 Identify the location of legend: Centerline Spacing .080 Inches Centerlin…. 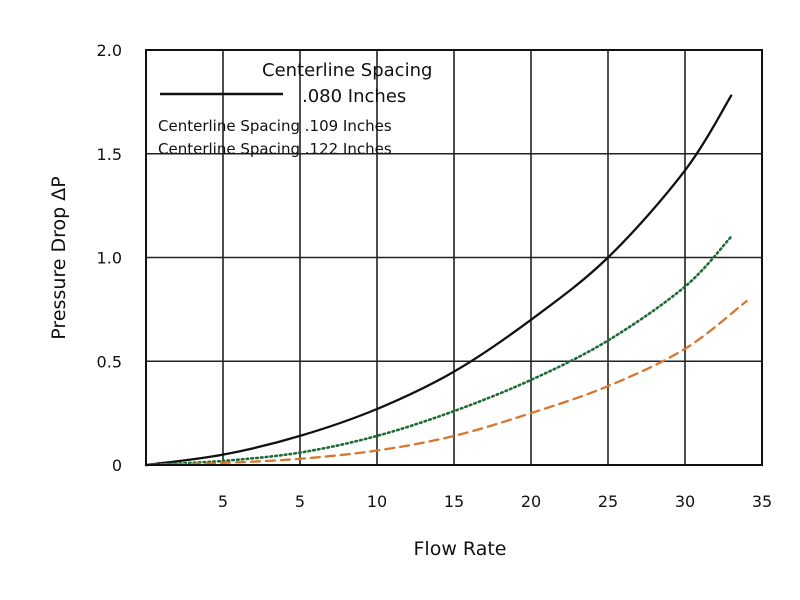
(295, 109).